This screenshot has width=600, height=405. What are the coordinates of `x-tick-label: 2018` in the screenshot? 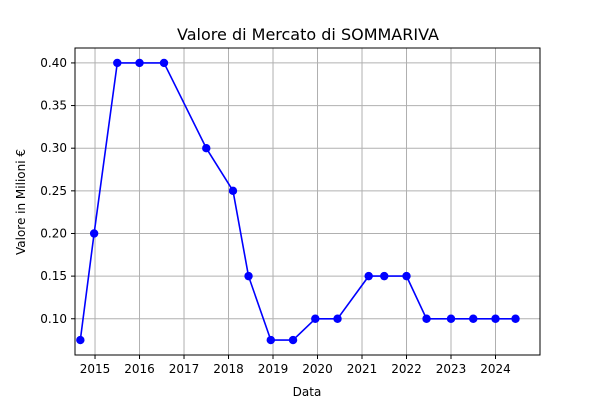 It's located at (228, 369).